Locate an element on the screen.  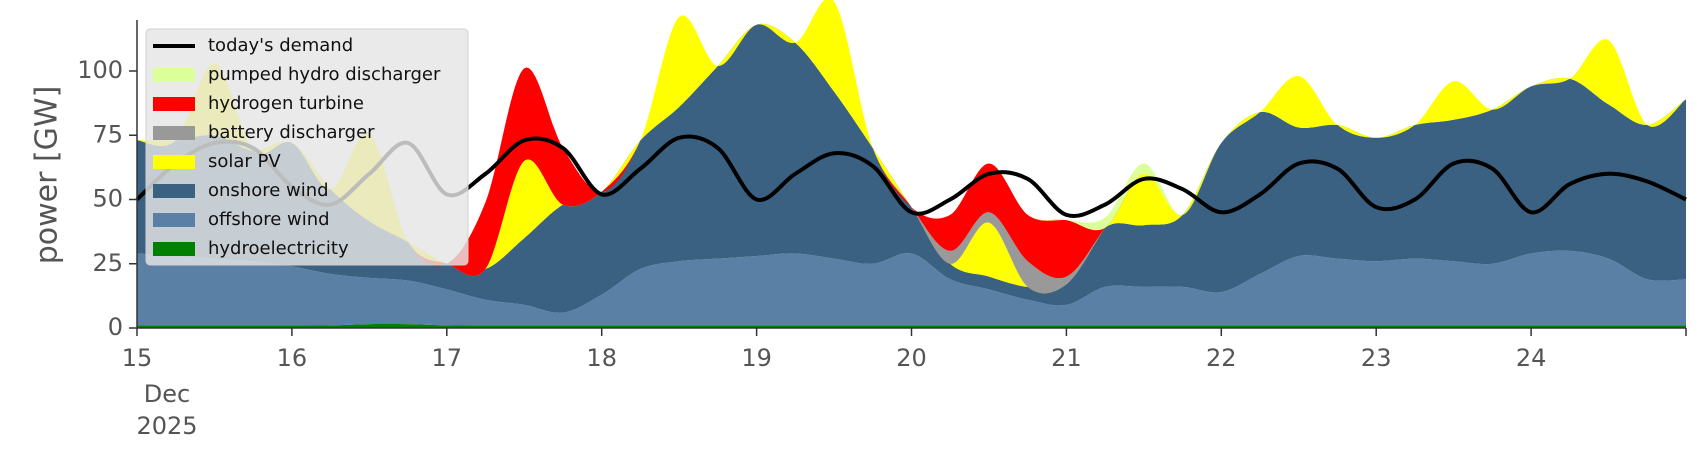
x-tick-label: 24 is located at coordinates (1531, 358).